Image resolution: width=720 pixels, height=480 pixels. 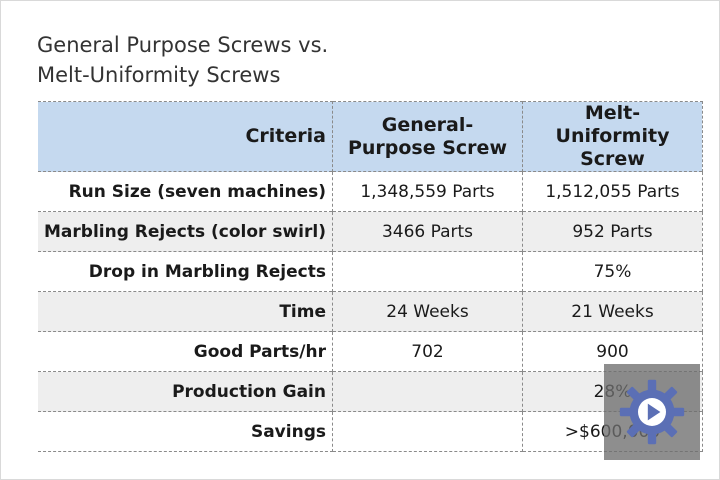 What do you see at coordinates (427, 231) in the screenshot?
I see `row-general-value: 3466 Parts` at bounding box center [427, 231].